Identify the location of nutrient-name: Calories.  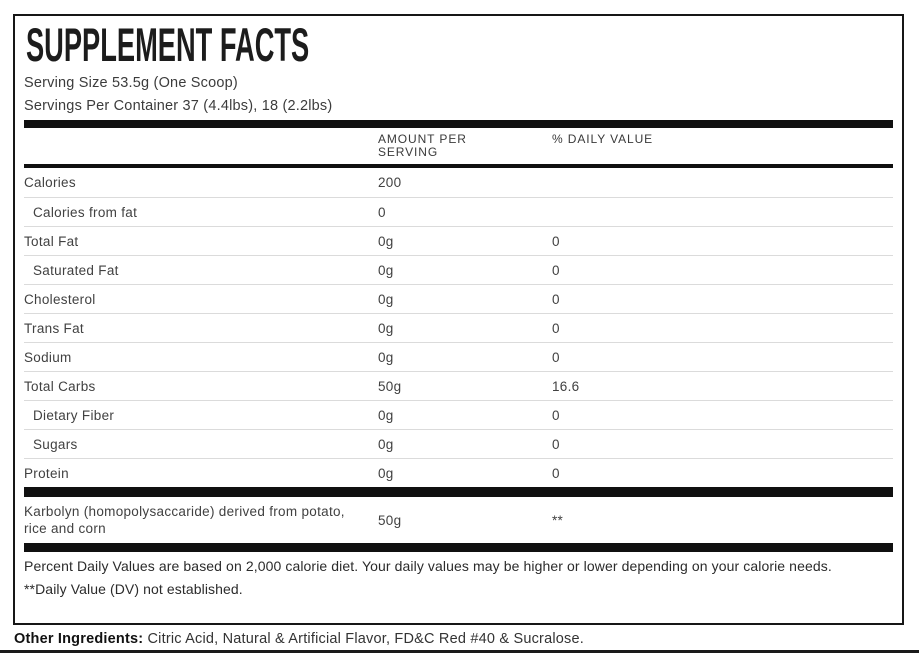
(50, 182).